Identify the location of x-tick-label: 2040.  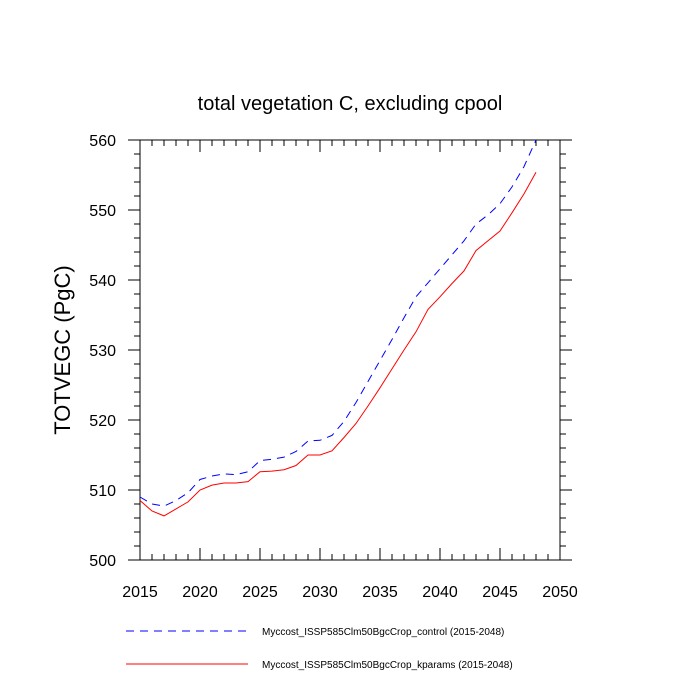
(440, 592).